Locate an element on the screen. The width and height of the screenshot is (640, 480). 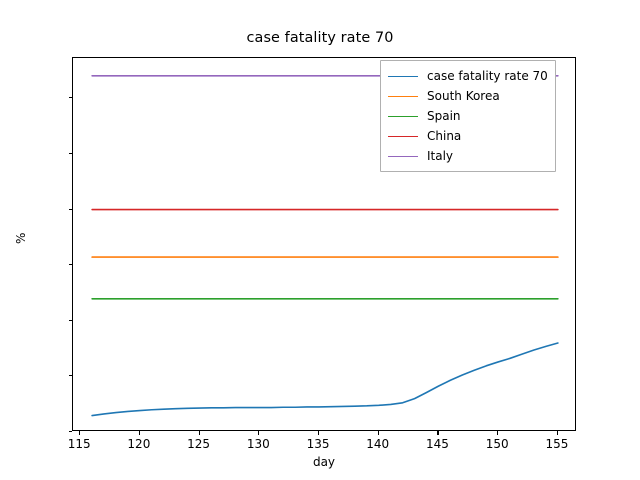
x-tick-label: 135 is located at coordinates (318, 444).